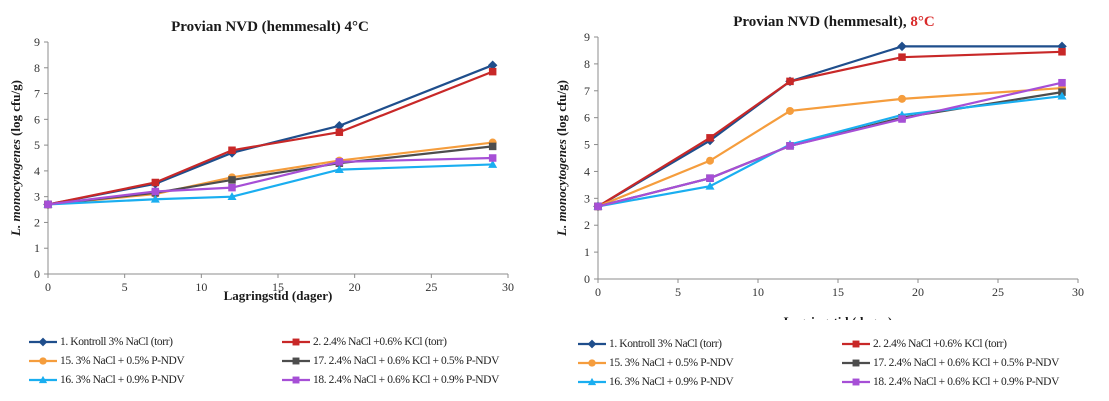 This screenshot has height=401, width=1109. I want to click on x-tick-label: 15, so click(838, 292).